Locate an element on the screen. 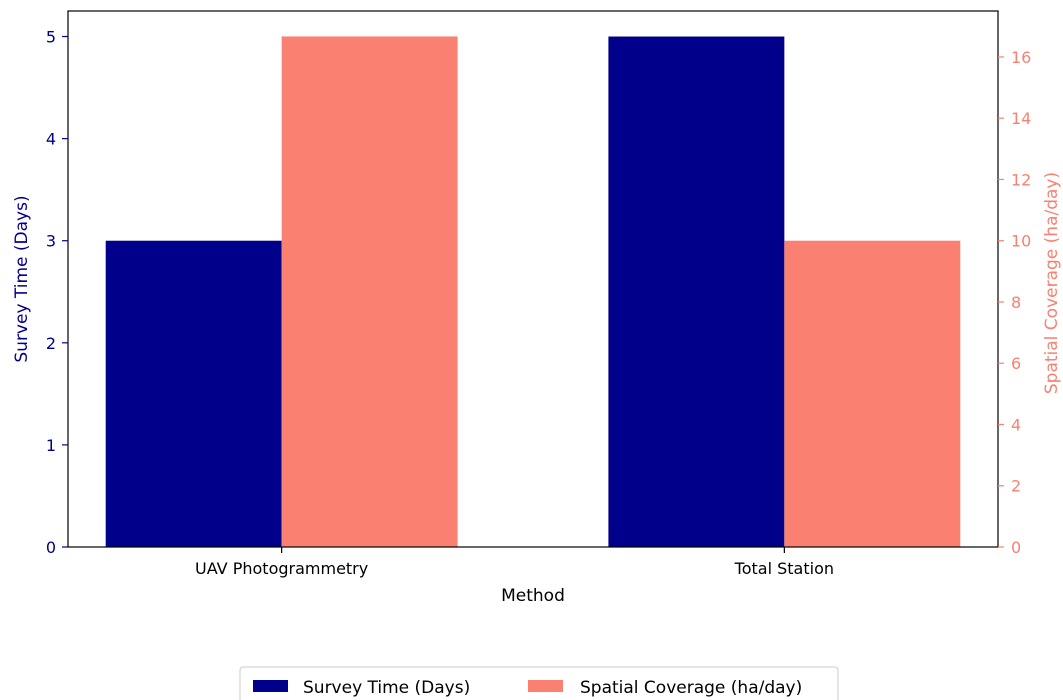  legend-swatch-survey-time is located at coordinates (270, 686).